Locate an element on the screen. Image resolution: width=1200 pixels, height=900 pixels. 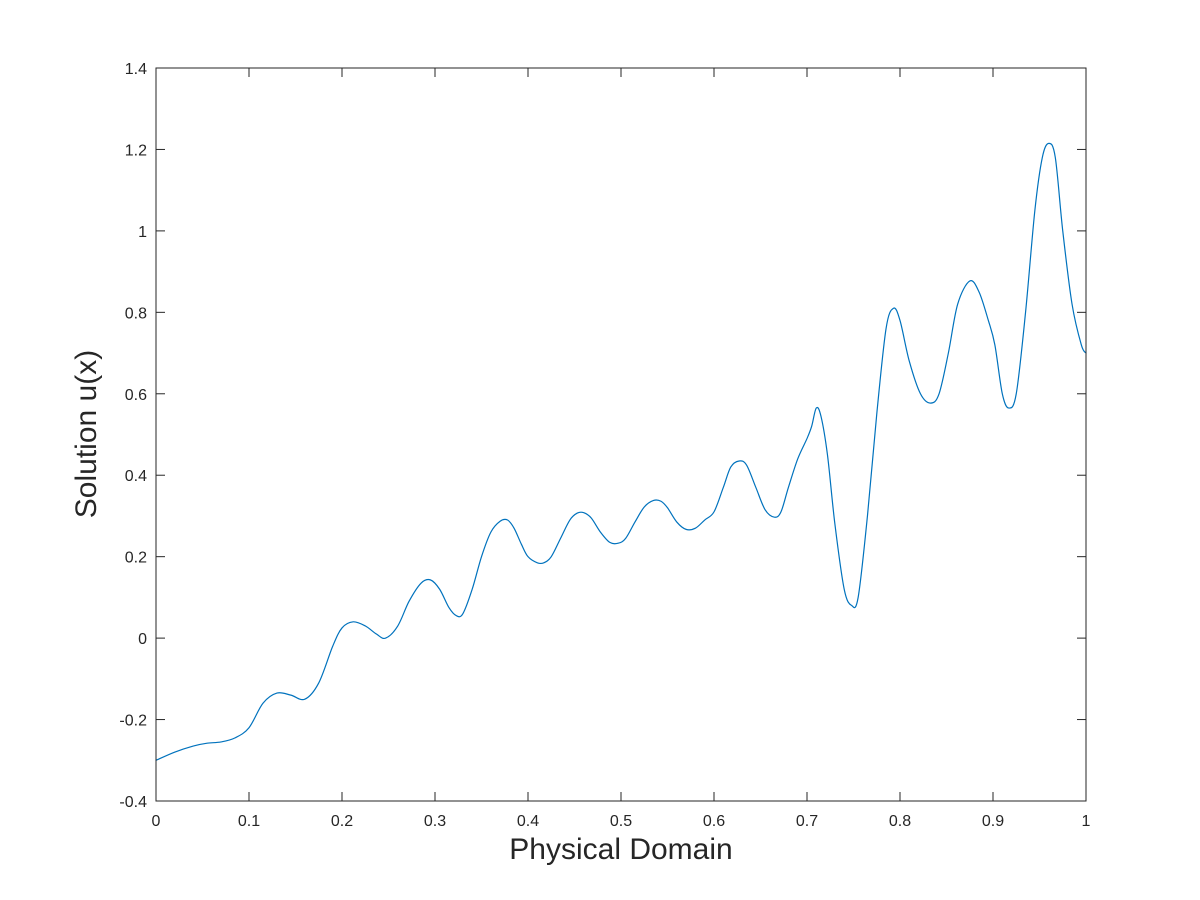
x-tick-label: 0.1 is located at coordinates (249, 821).